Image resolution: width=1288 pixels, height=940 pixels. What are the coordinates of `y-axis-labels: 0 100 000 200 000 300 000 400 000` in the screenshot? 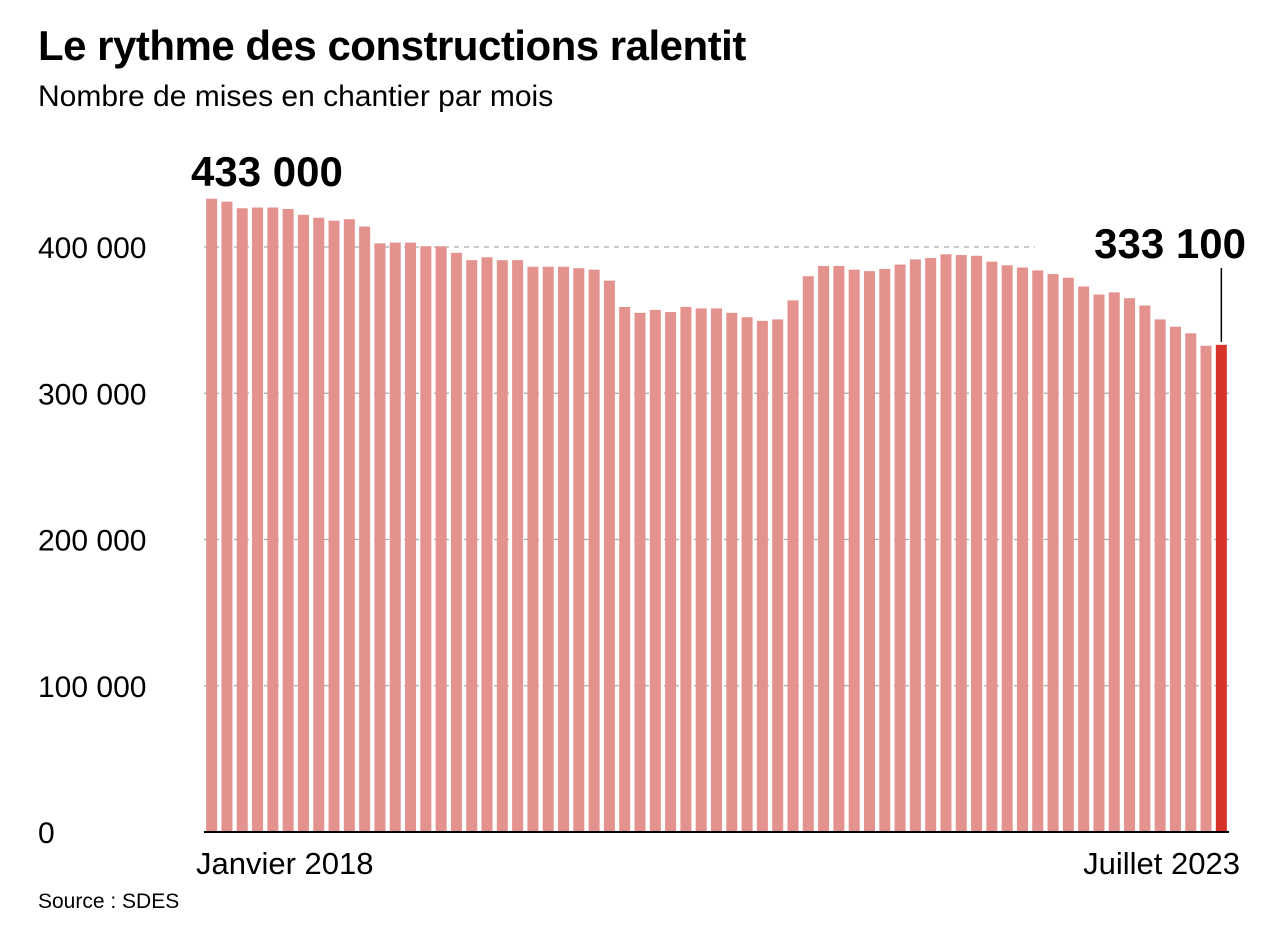 It's located at (92, 541).